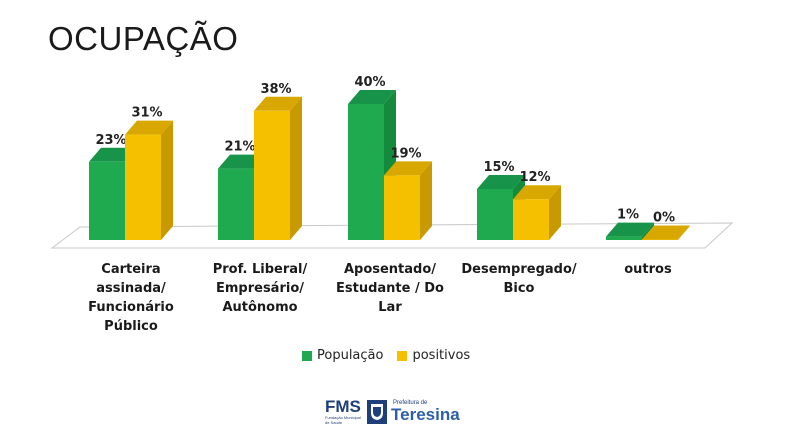 This screenshot has width=800, height=447. What do you see at coordinates (130, 269) in the screenshot?
I see `category-label-0-0: Carteira` at bounding box center [130, 269].